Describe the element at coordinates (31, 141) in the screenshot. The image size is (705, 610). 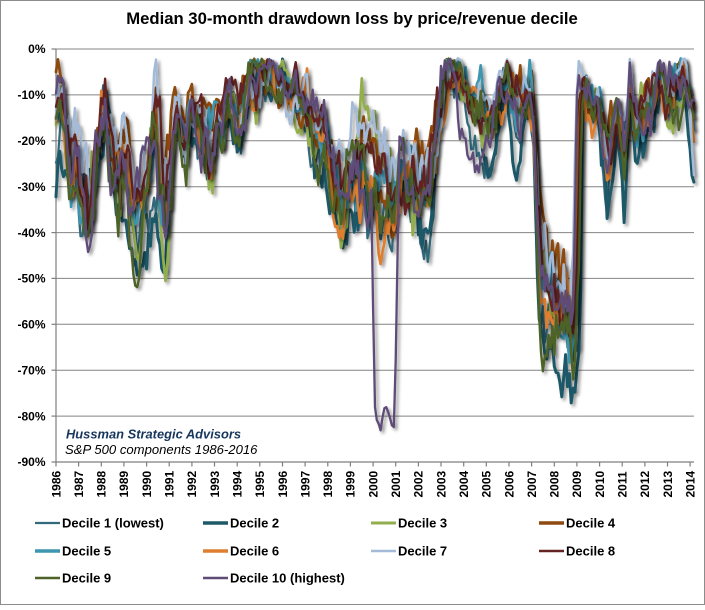
I see `svg-text: -20%` at that location.